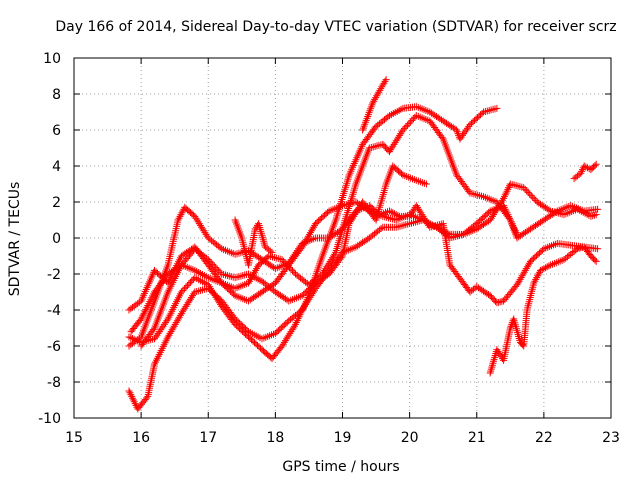 This screenshot has width=640, height=480. I want to click on series-track-i, so click(543, 310).